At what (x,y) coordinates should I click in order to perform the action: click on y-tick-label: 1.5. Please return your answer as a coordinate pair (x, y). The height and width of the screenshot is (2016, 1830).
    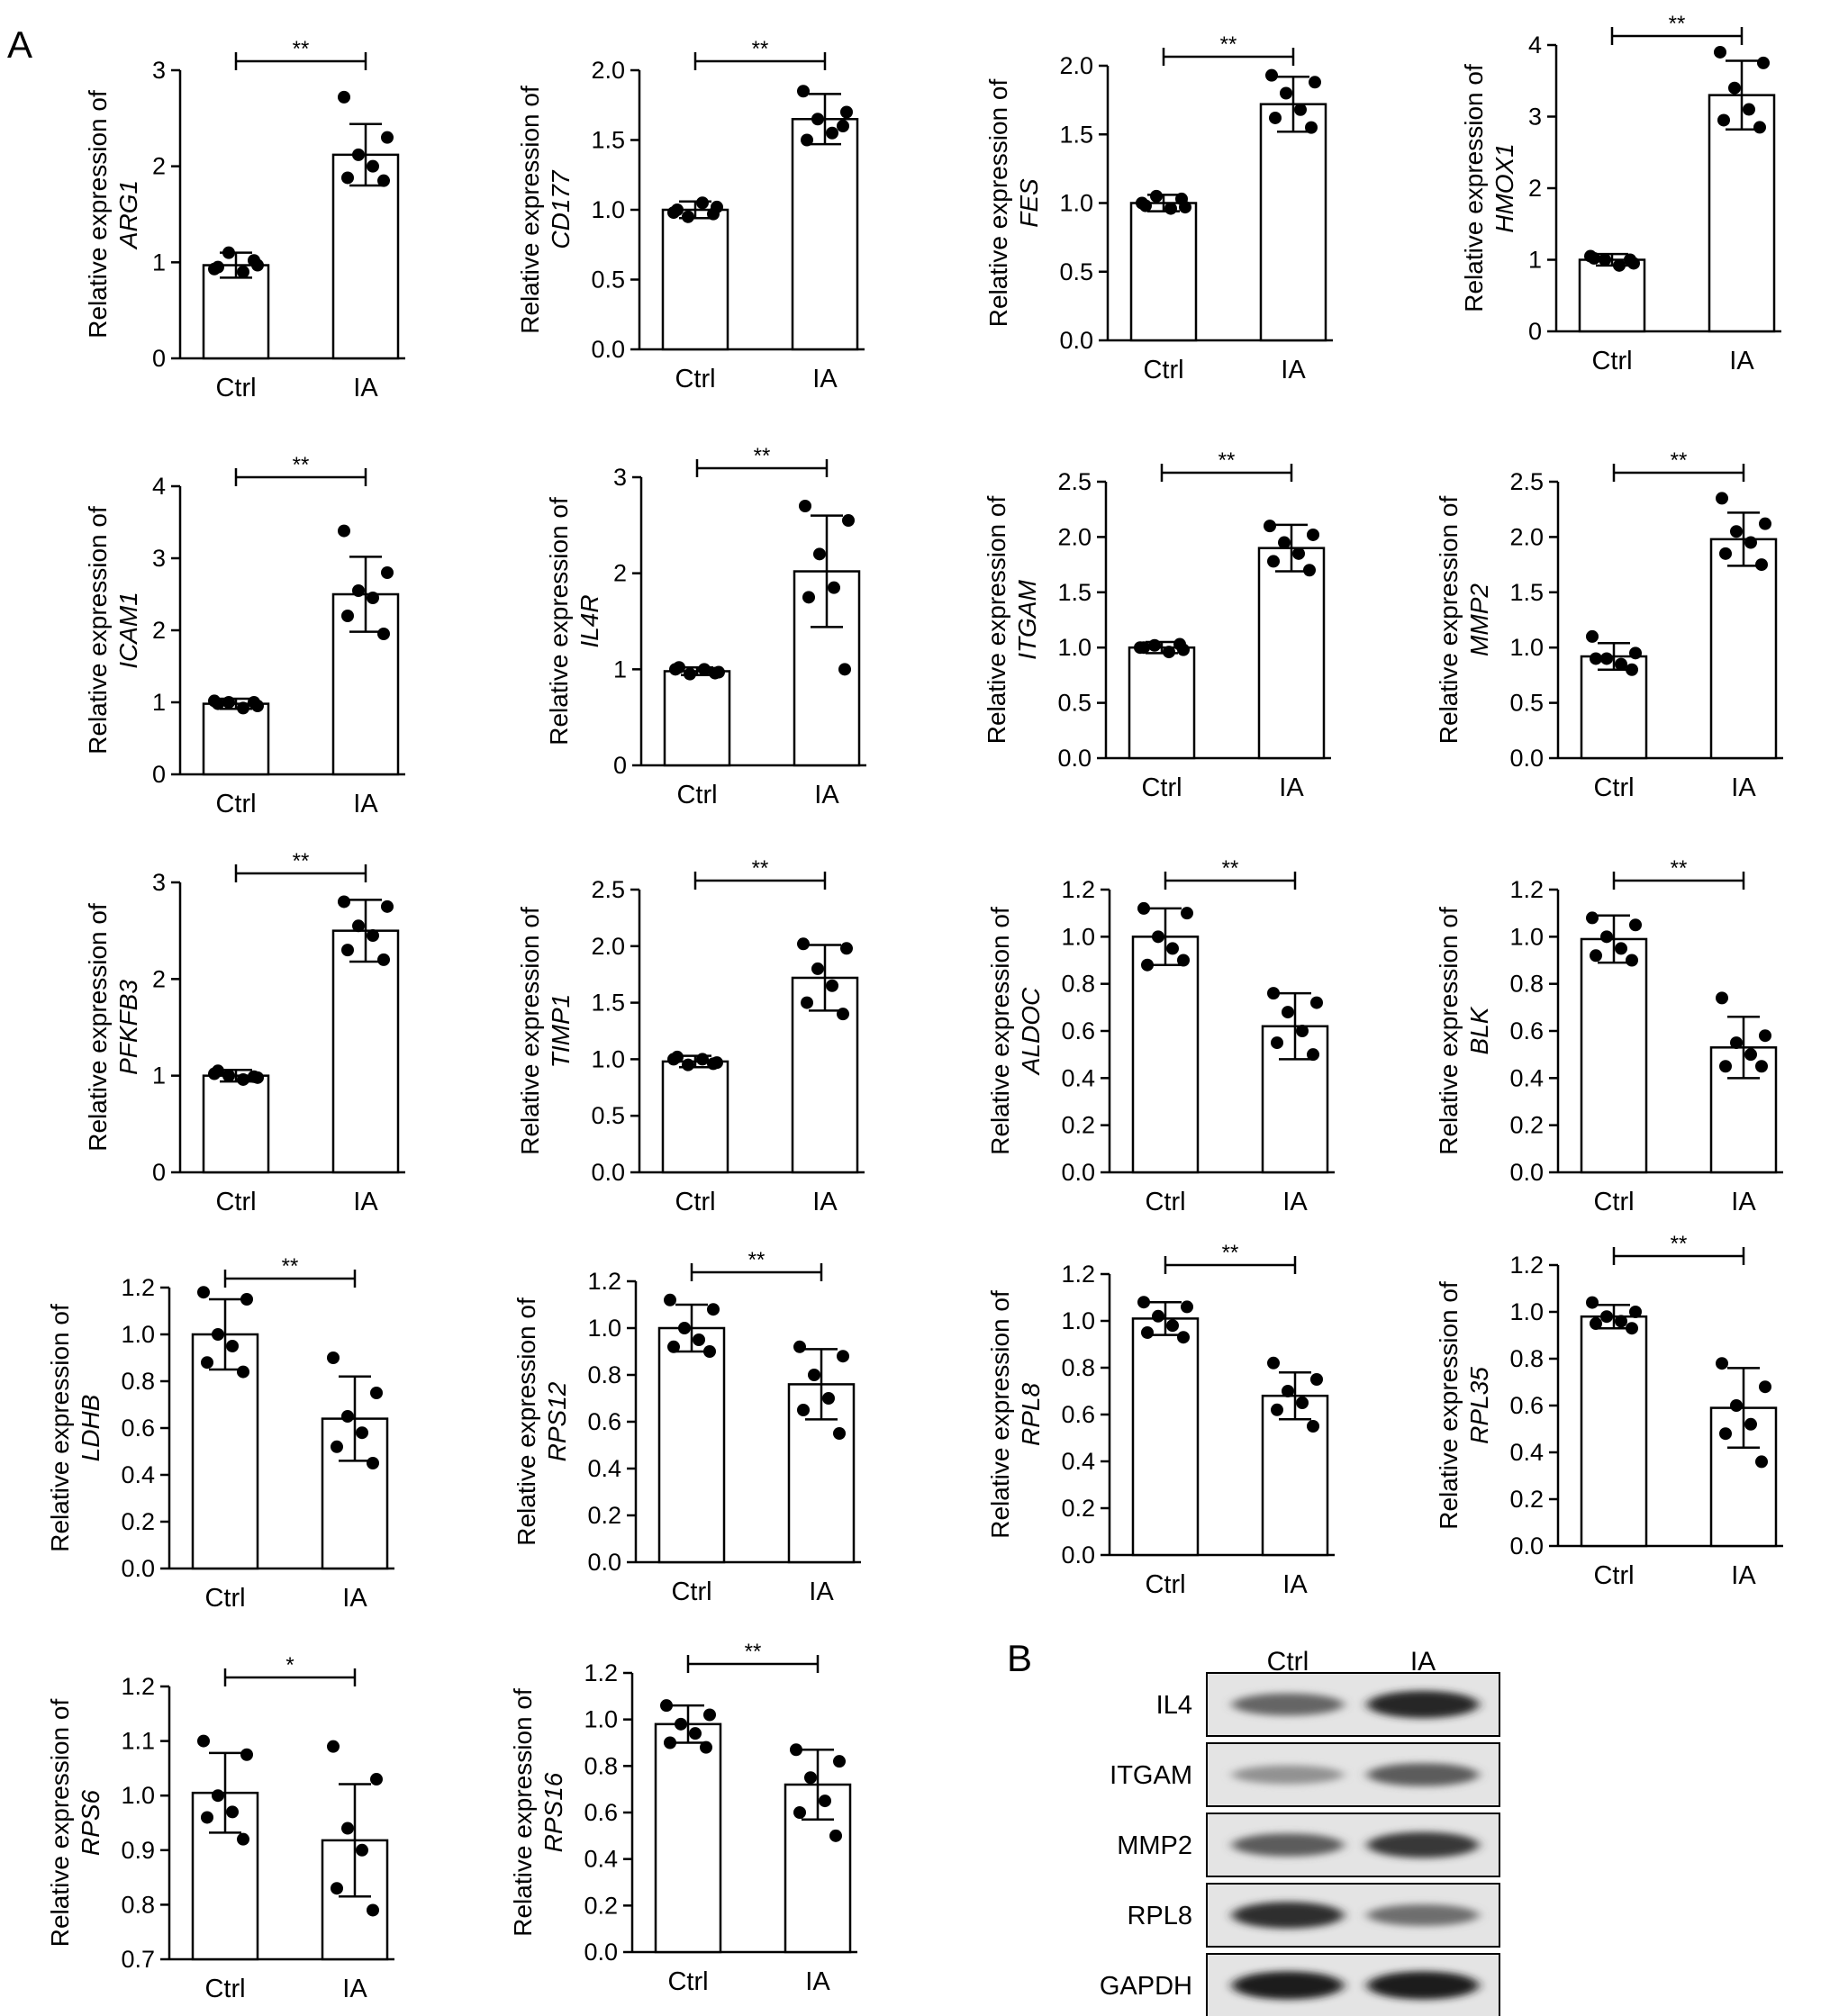
    Looking at the image, I should click on (608, 1003).